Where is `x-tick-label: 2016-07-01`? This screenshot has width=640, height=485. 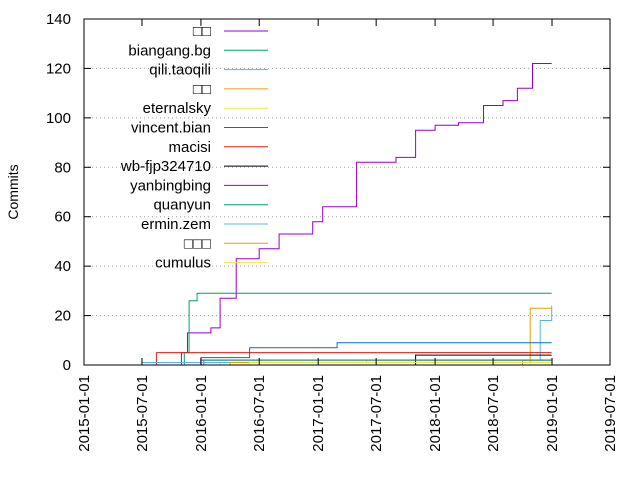
x-tick-label: 2016-07-01 is located at coordinates (259, 413).